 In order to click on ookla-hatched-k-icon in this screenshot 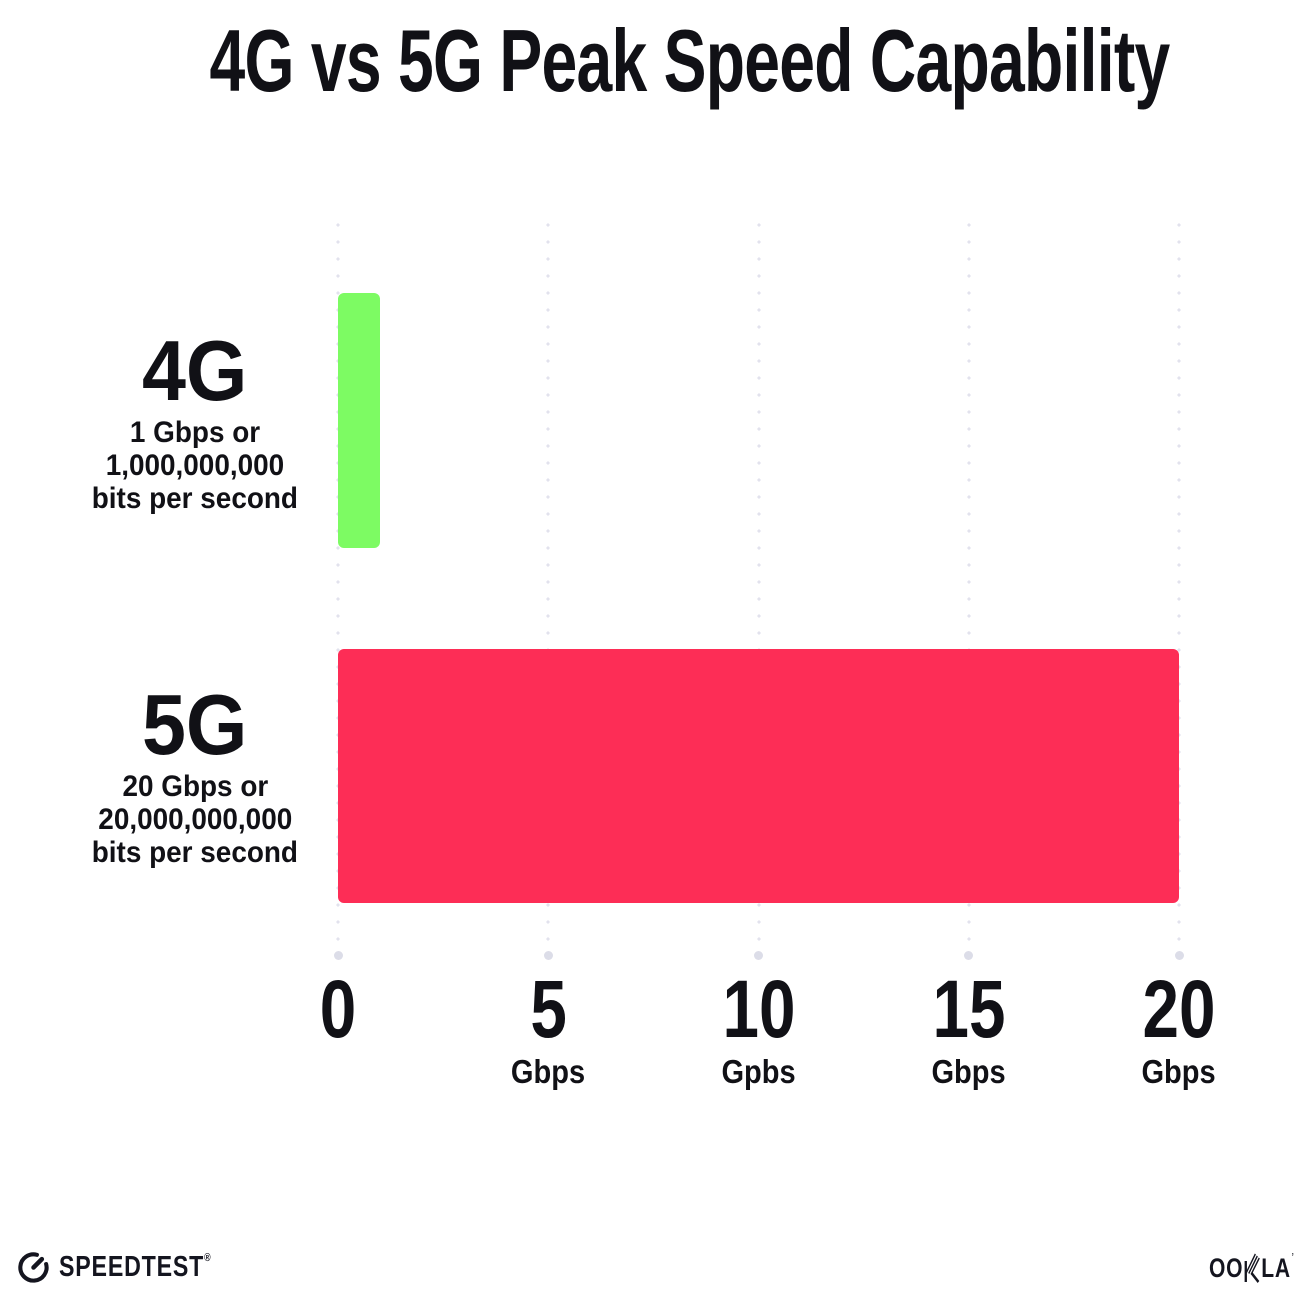, I will do `click(1252, 1268)`.